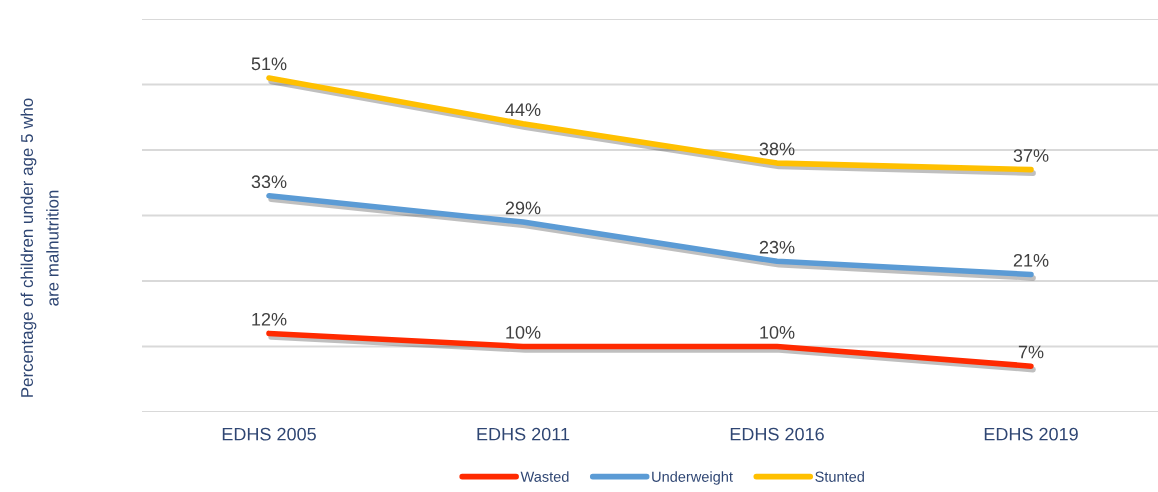  Describe the element at coordinates (523, 109) in the screenshot. I see `data-label: 44%` at that location.